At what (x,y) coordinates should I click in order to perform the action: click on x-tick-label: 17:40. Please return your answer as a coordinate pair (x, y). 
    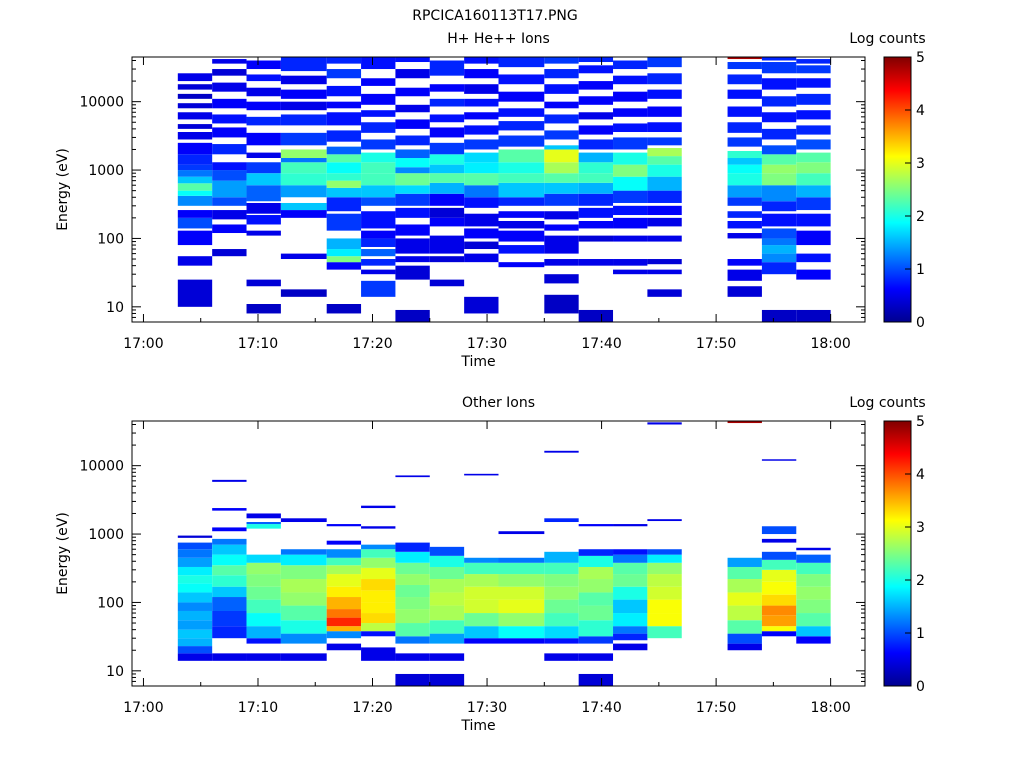
    Looking at the image, I should click on (601, 344).